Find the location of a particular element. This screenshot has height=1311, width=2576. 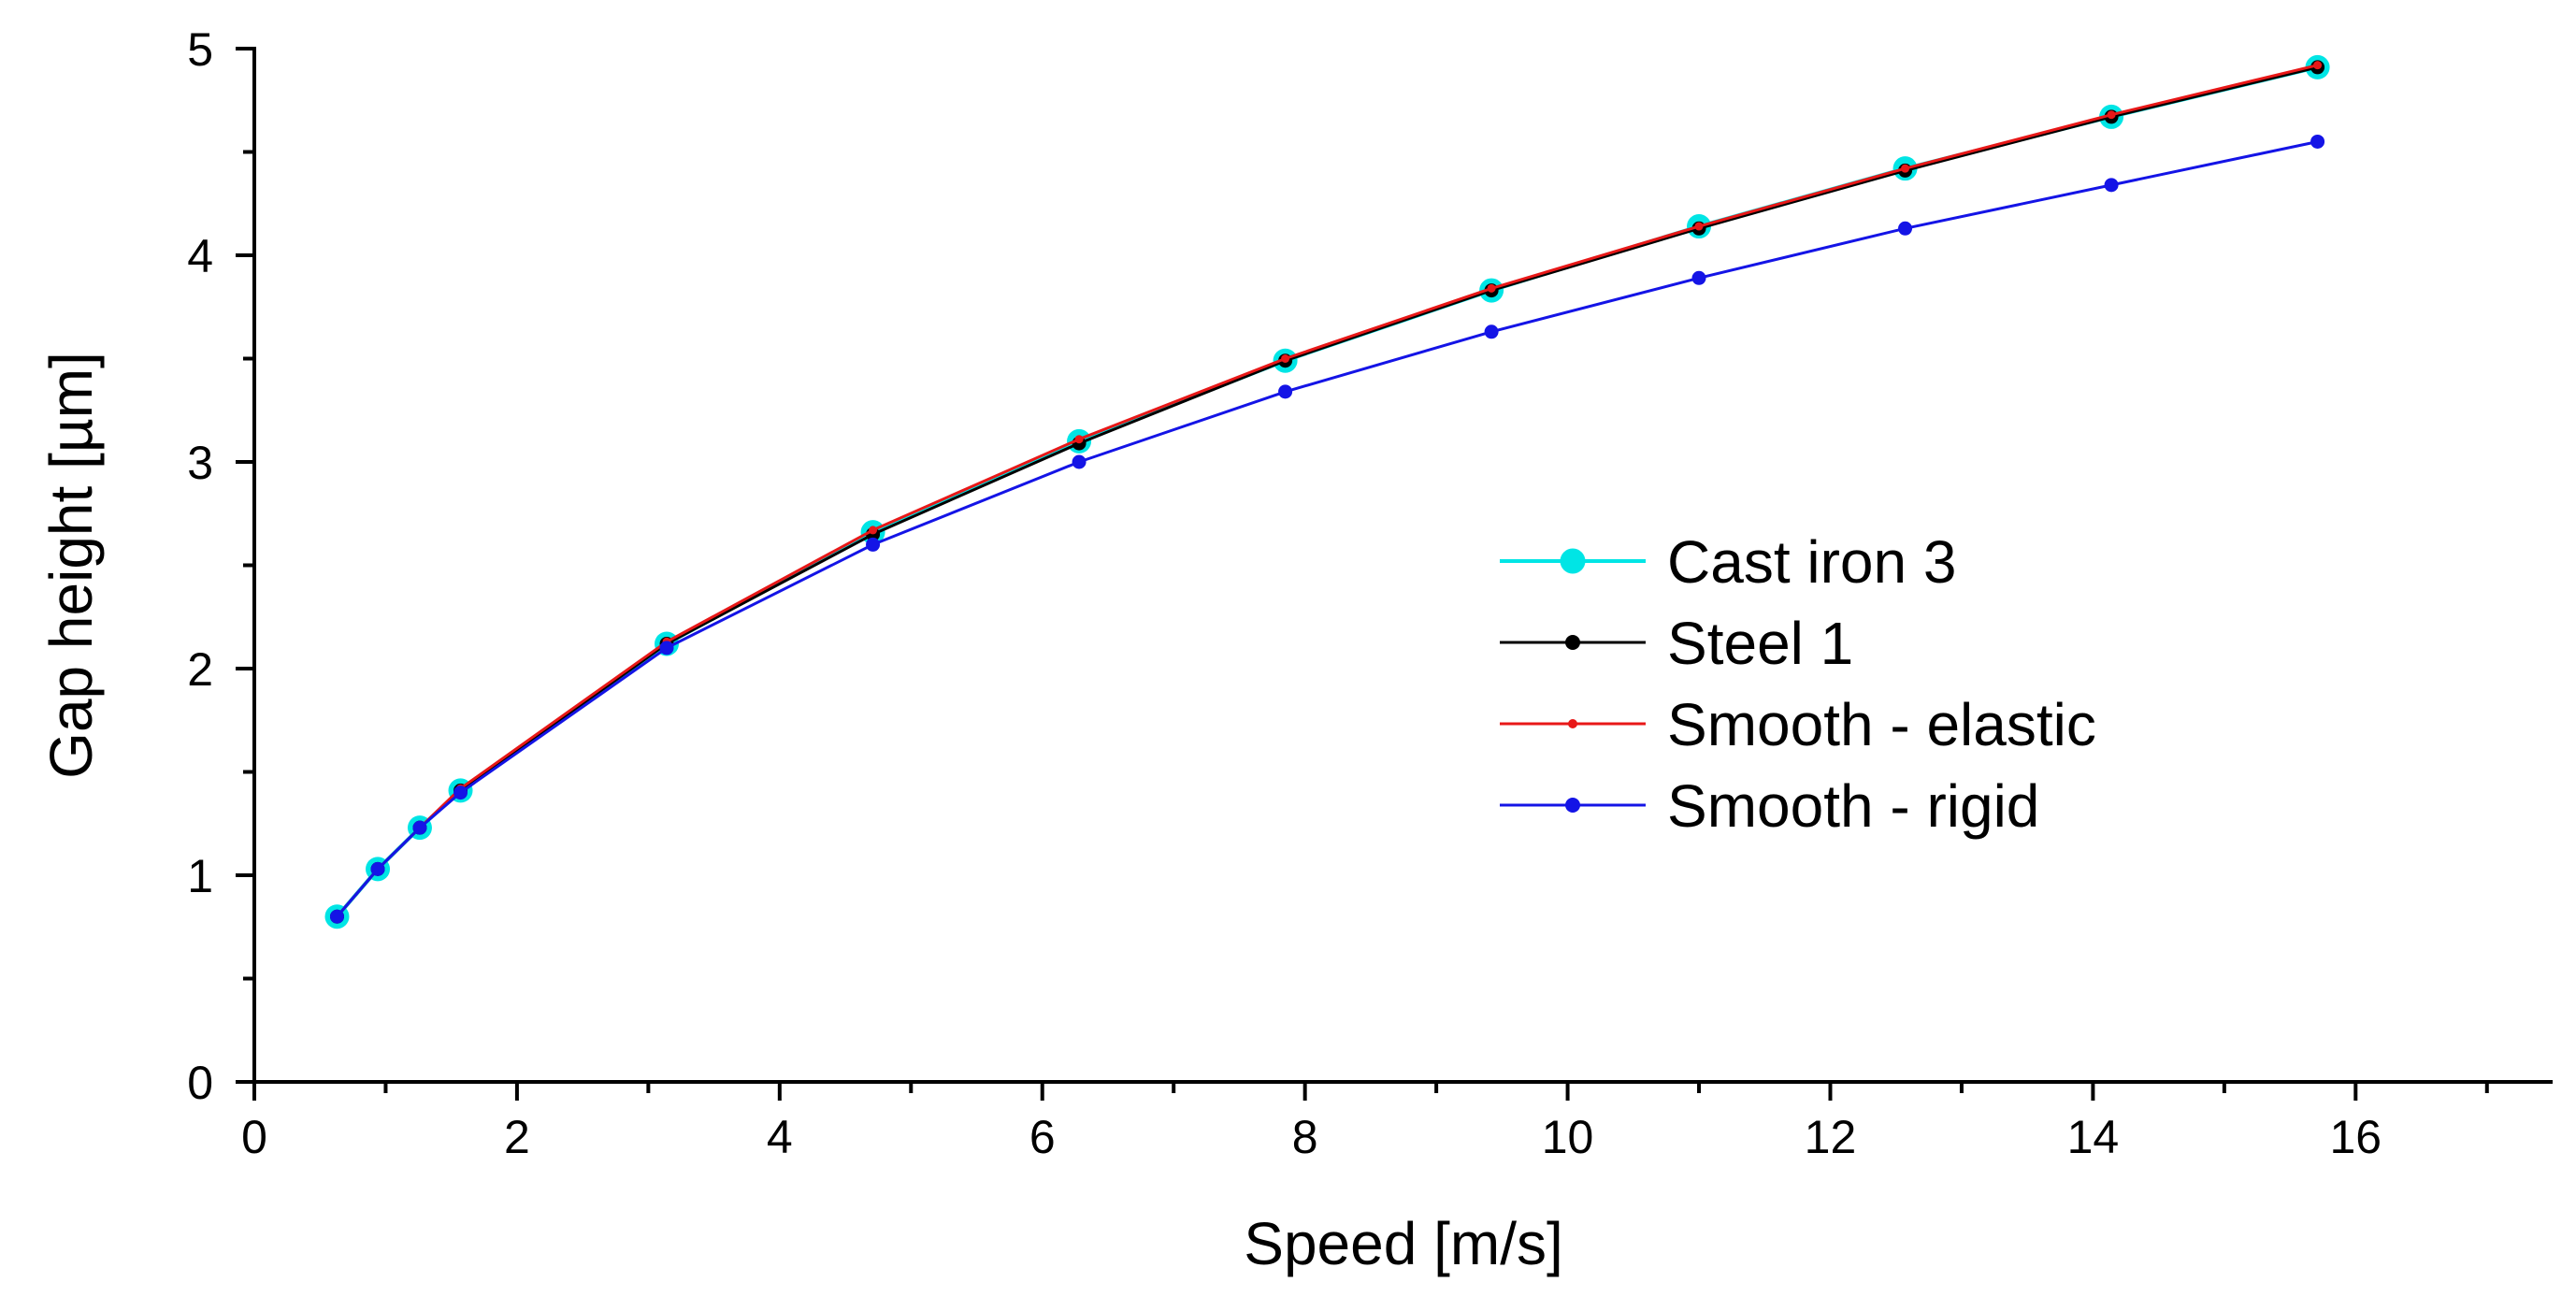

legend-item: Smooth - rigid is located at coordinates (1769, 806).